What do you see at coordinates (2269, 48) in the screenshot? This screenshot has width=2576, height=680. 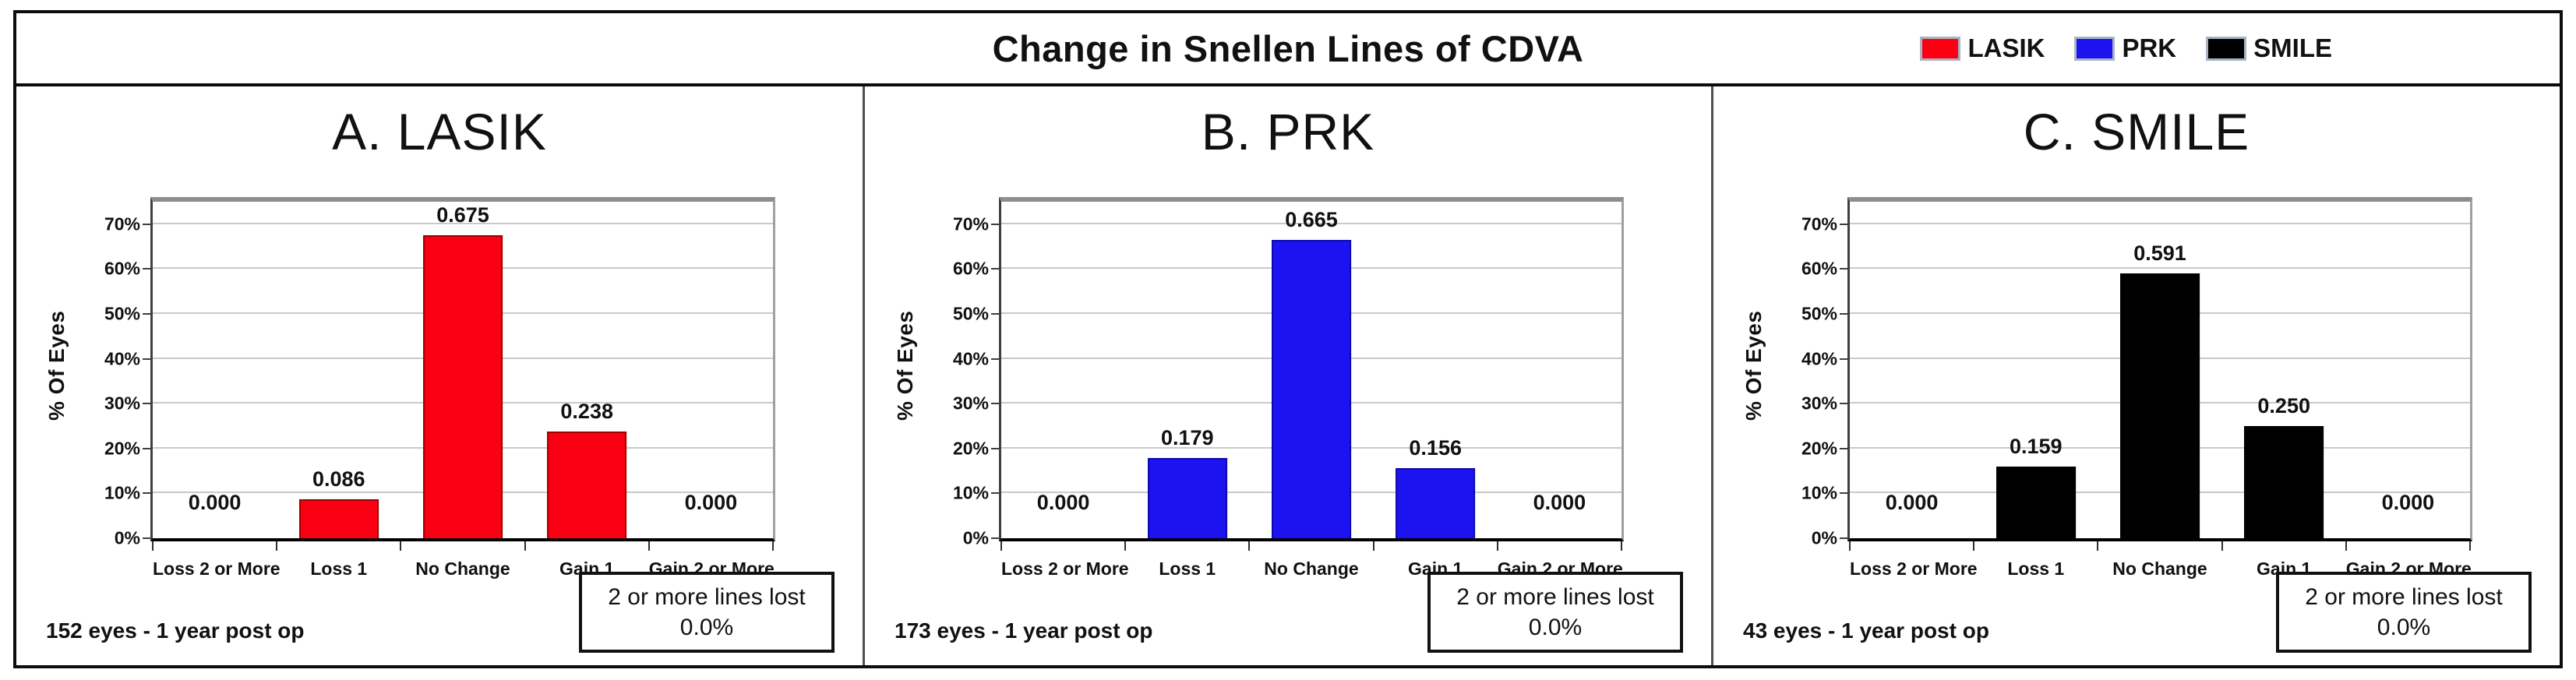 I see `legend-item: SMILE` at bounding box center [2269, 48].